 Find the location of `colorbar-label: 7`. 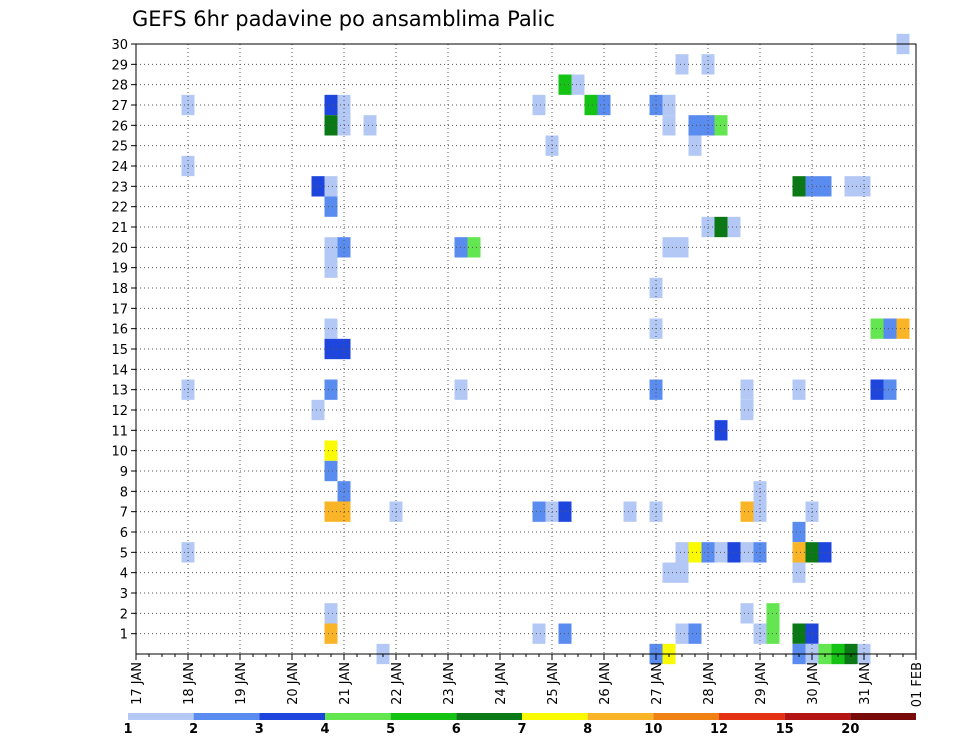

colorbar-label: 7 is located at coordinates (521, 729).